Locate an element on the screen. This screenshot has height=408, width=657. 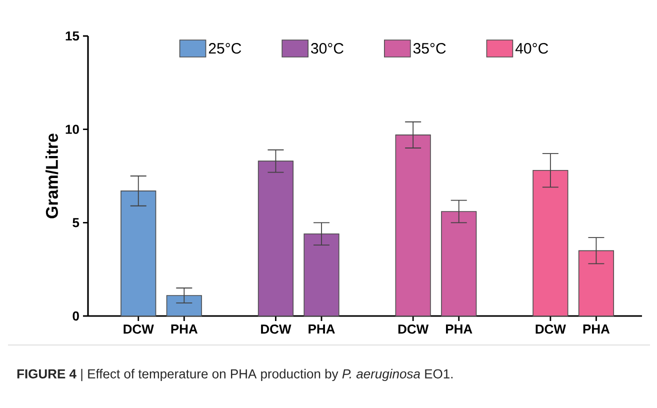
legend-label: 40°C is located at coordinates (531, 48).